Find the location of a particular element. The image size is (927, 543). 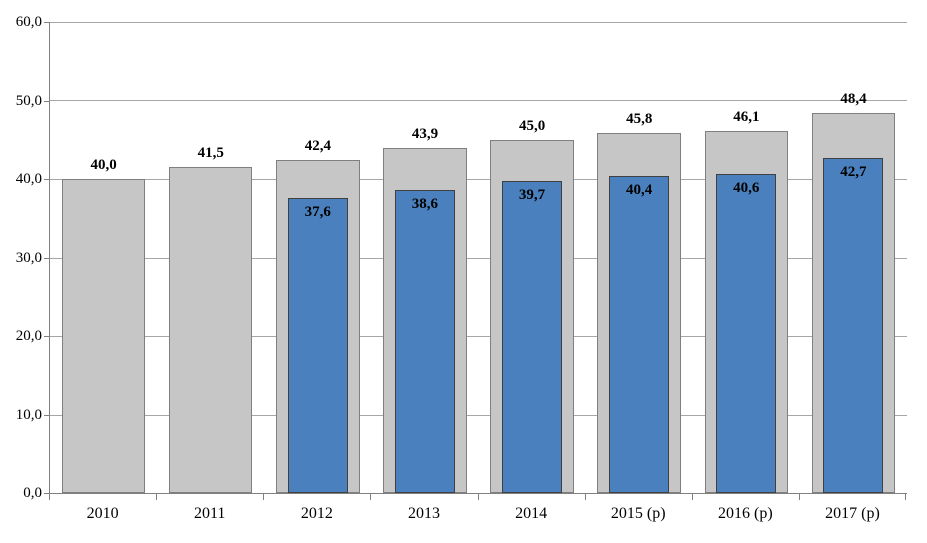

x-axis-label-2011: 2011 is located at coordinates (209, 513).